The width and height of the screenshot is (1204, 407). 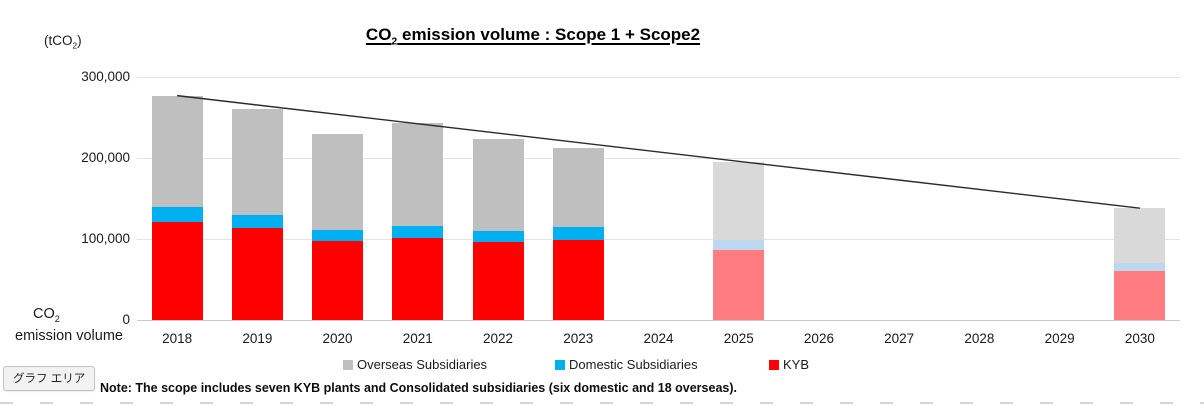 I want to click on bar-segment-2022-kyb, so click(x=498, y=281).